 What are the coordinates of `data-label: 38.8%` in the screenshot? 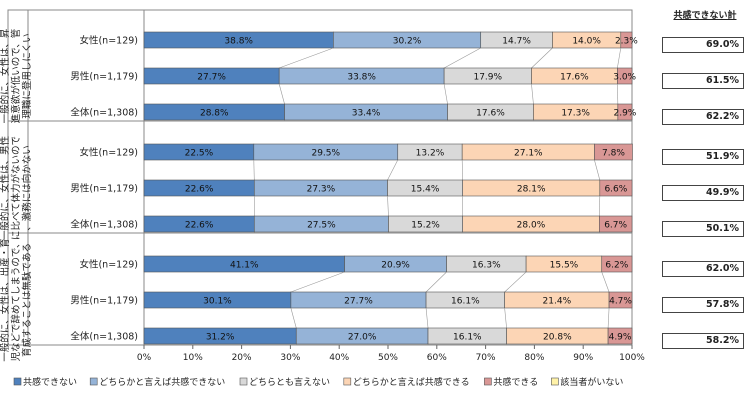 It's located at (238, 42).